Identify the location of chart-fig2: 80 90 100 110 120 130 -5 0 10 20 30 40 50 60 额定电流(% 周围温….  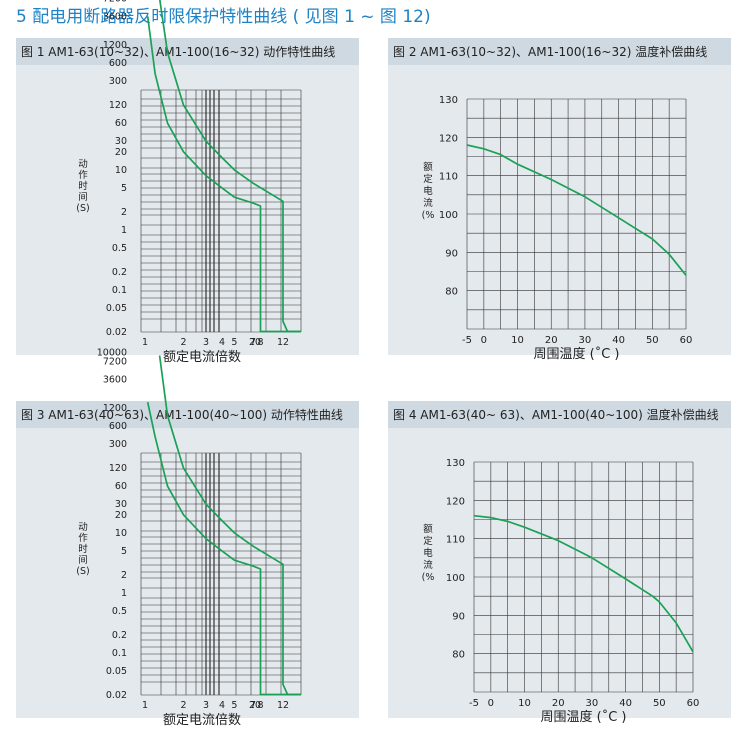
(557, 228).